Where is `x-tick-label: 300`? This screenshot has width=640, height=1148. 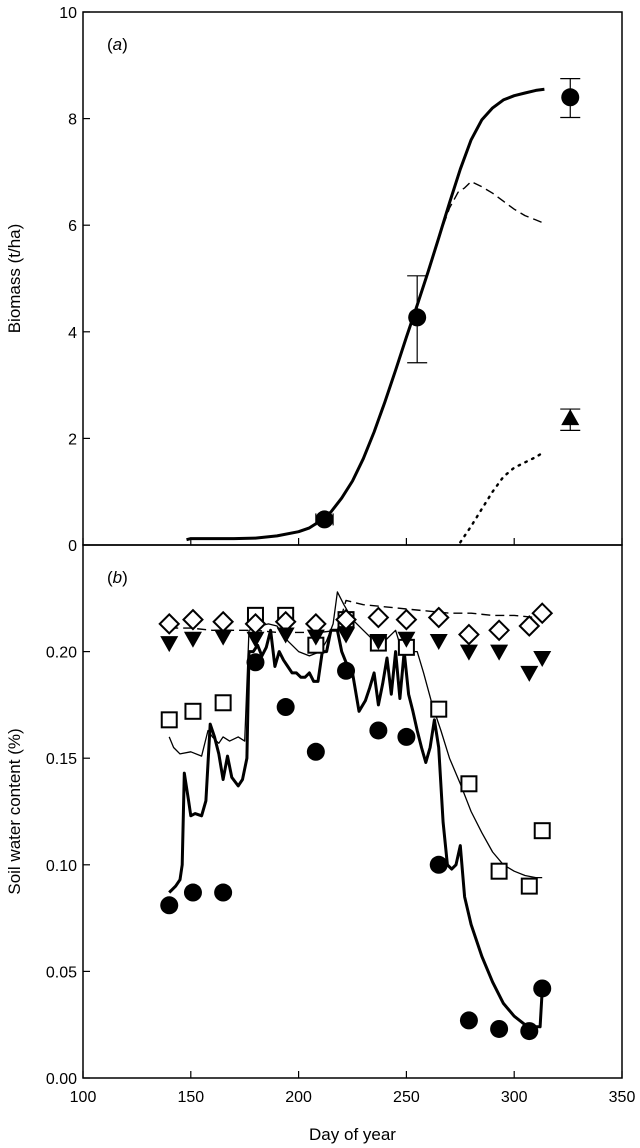 x-tick-label: 300 is located at coordinates (514, 1097).